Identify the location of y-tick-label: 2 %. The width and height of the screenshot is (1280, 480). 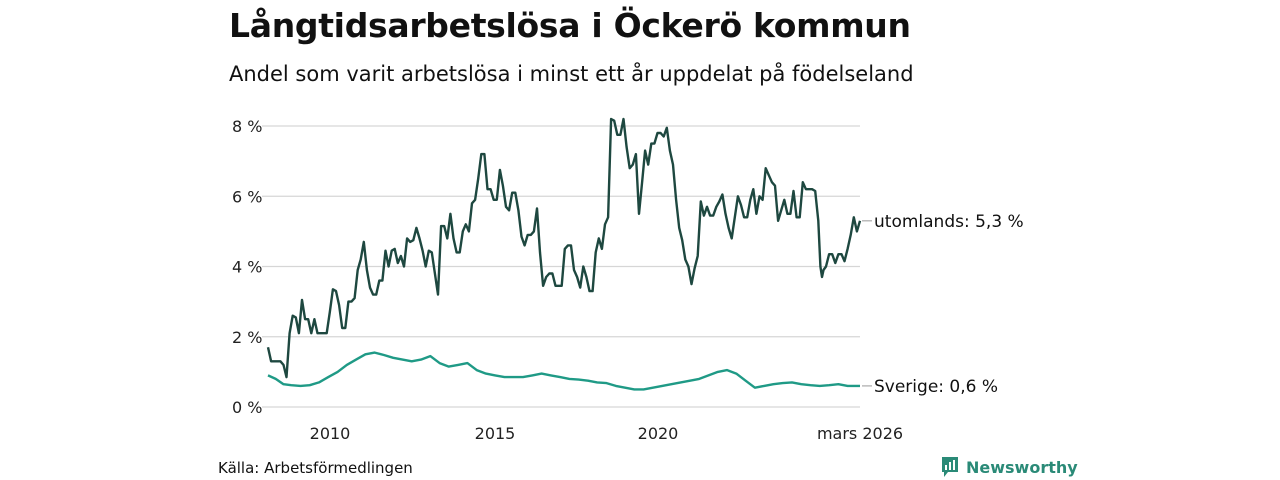
(247, 337).